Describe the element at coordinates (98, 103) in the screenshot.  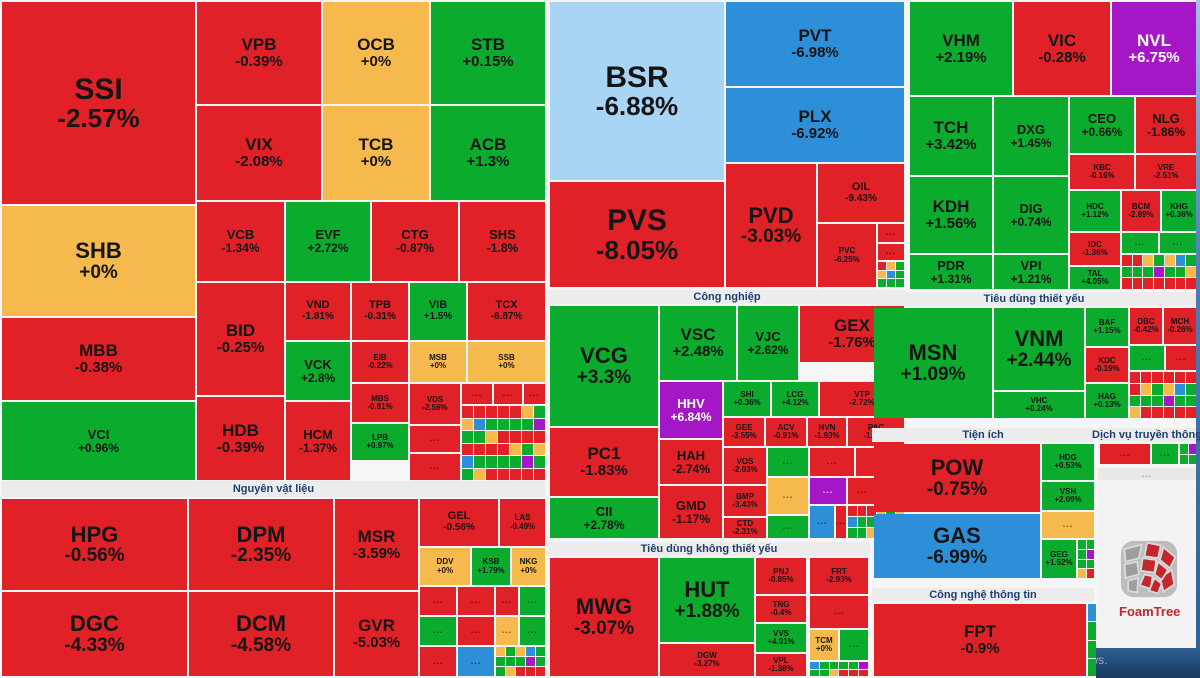
I see `cell-SSI: SSI -2.57%` at that location.